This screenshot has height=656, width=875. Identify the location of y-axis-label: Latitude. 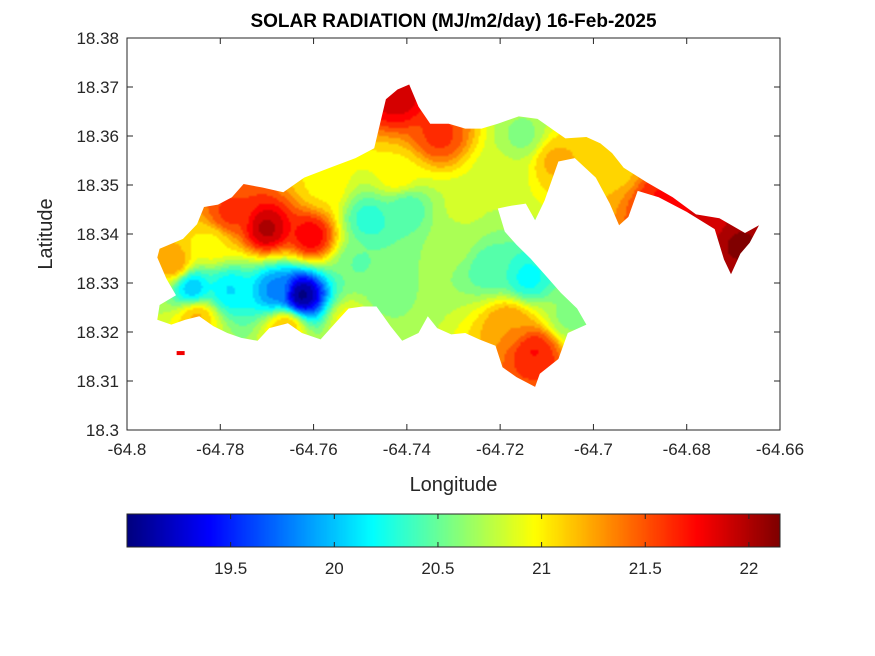
(46, 233).